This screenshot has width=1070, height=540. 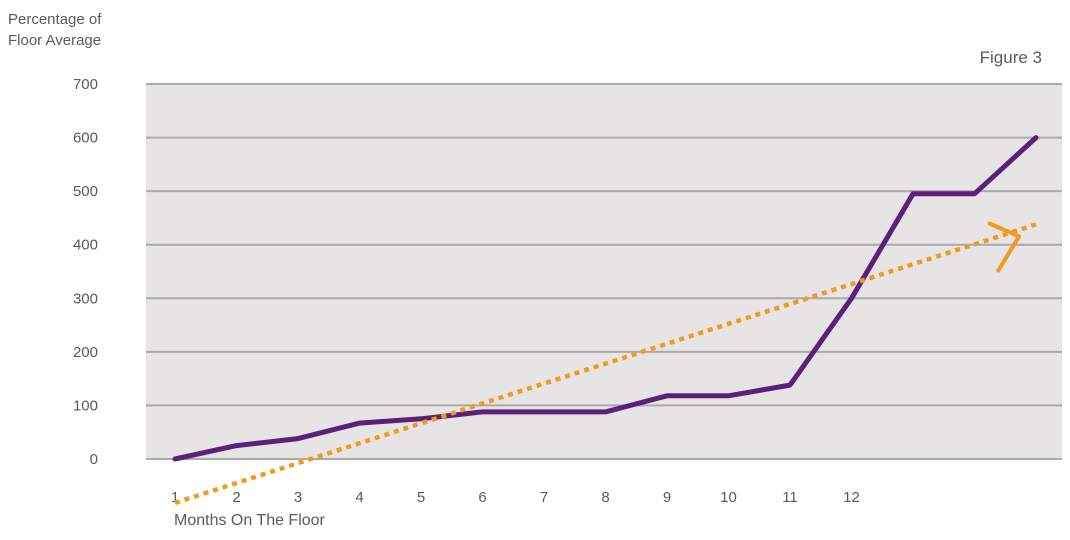 What do you see at coordinates (236, 497) in the screenshot?
I see `x-tick-label-2: 2` at bounding box center [236, 497].